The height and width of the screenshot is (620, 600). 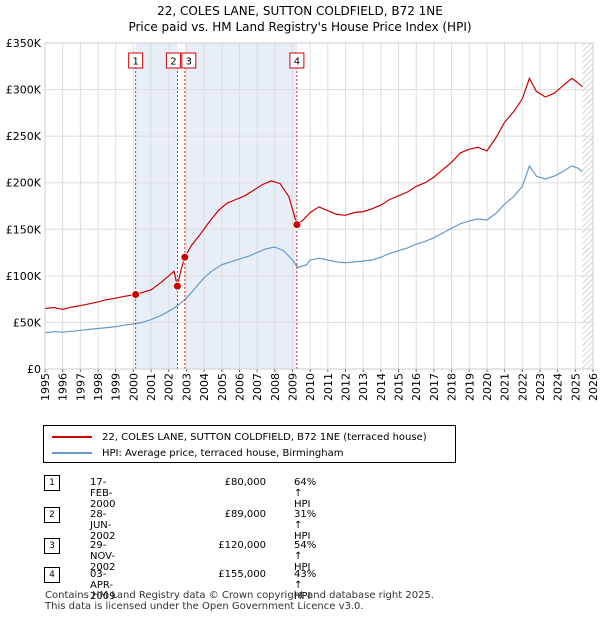 What do you see at coordinates (24, 229) in the screenshot?
I see `y-tick-label: £150K` at bounding box center [24, 229].